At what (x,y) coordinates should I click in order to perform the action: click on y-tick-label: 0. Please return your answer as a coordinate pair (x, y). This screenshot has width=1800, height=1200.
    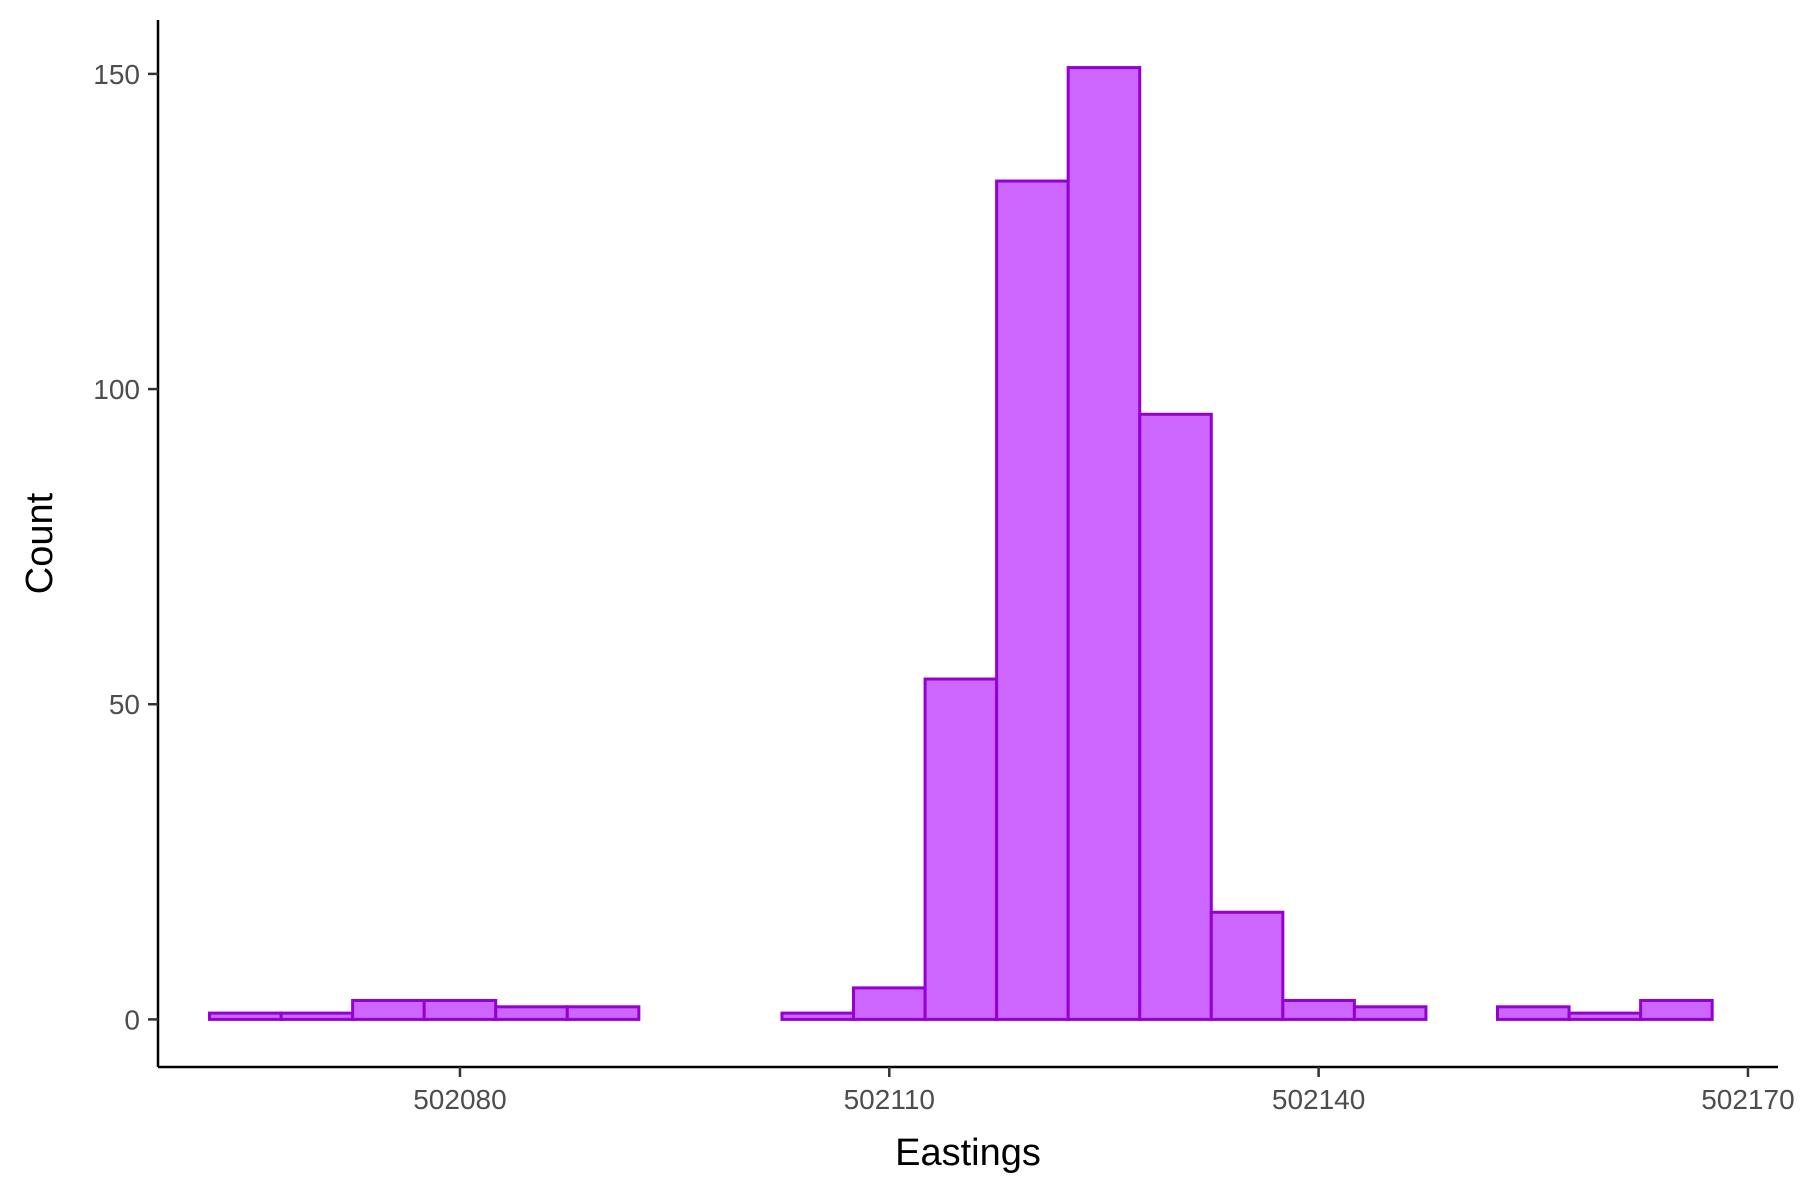
    Looking at the image, I should click on (132, 1019).